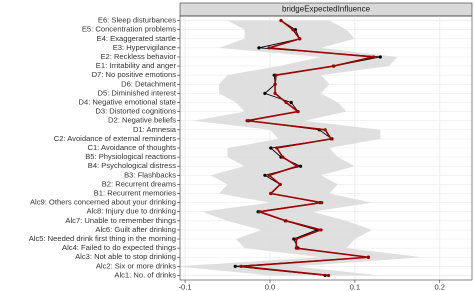 The image size is (474, 291). What do you see at coordinates (131, 147) in the screenshot?
I see `y-tick-label: C1: Avoidance of thoughts` at bounding box center [131, 147].